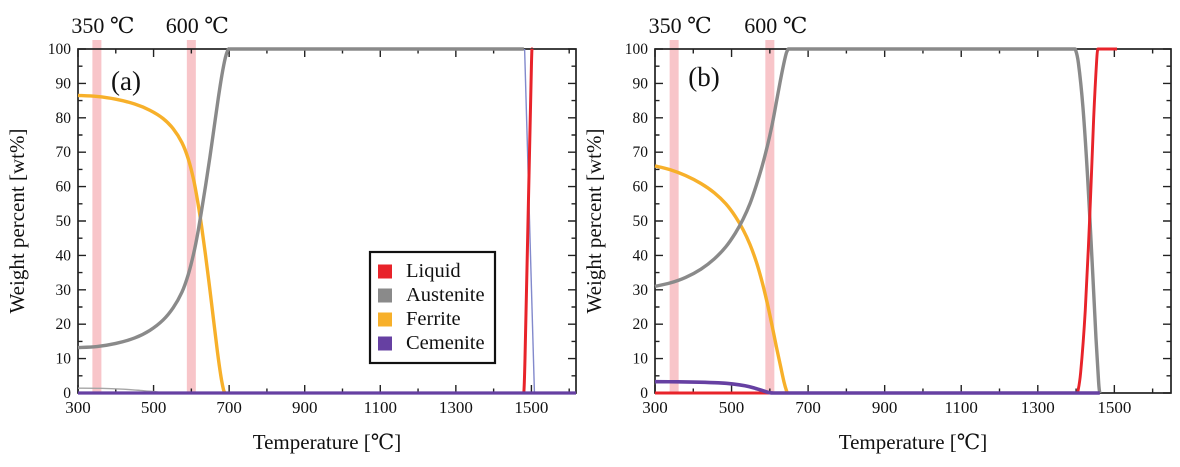  What do you see at coordinates (641, 221) in the screenshot?
I see `y-tick-label-50-b: 50` at bounding box center [641, 221].